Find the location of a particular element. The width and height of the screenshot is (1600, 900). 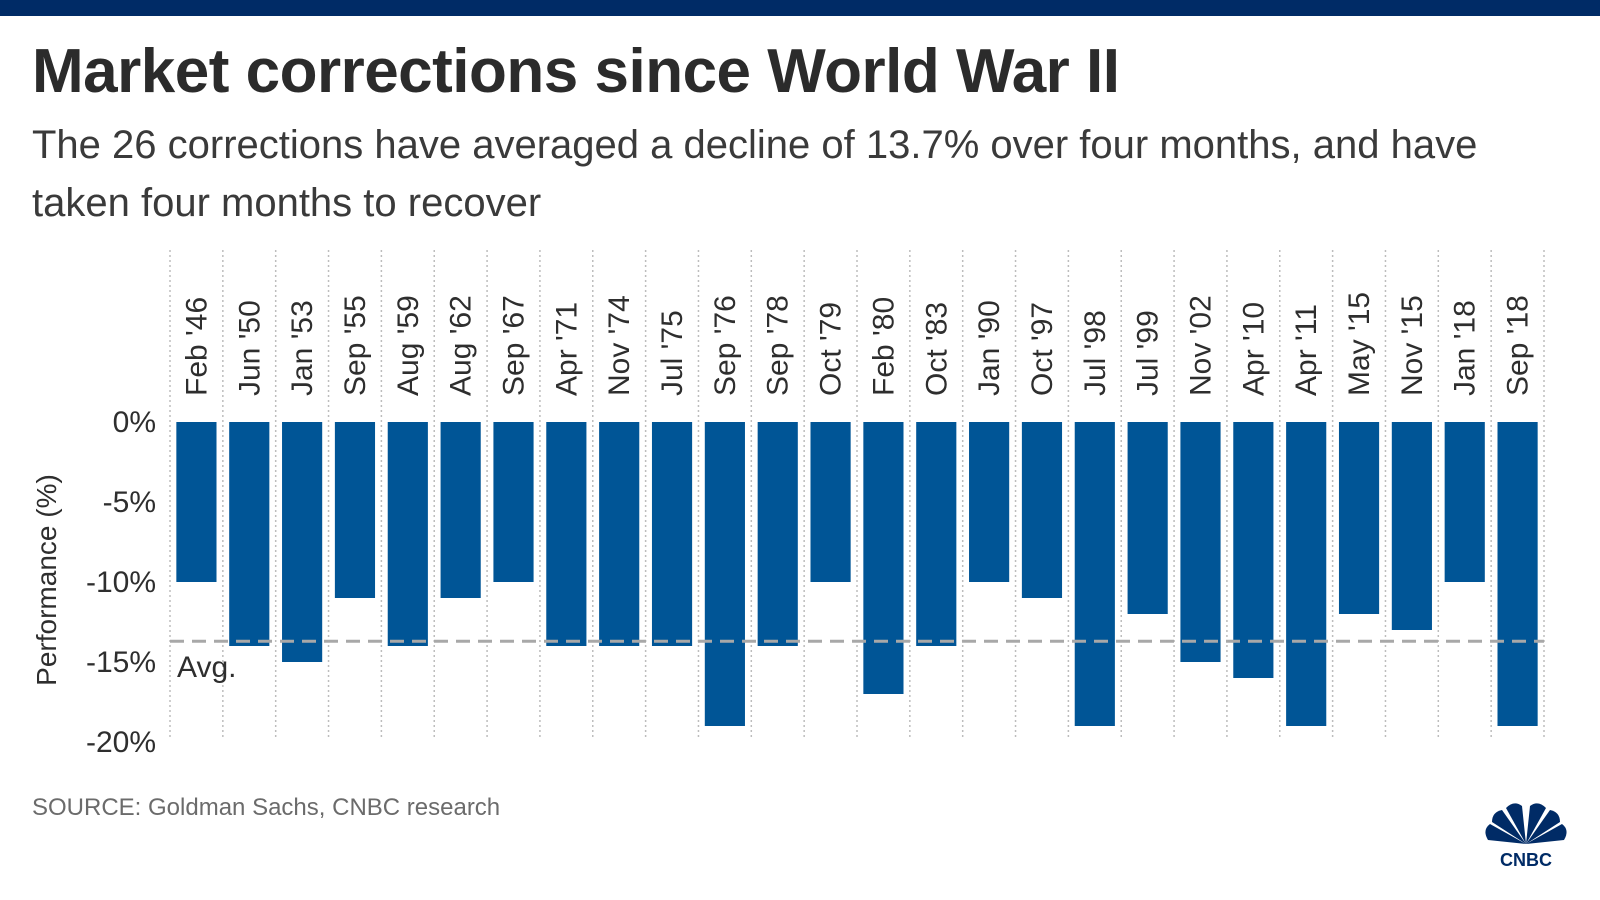

x-tick-label: Oct '79 is located at coordinates (831, 349).